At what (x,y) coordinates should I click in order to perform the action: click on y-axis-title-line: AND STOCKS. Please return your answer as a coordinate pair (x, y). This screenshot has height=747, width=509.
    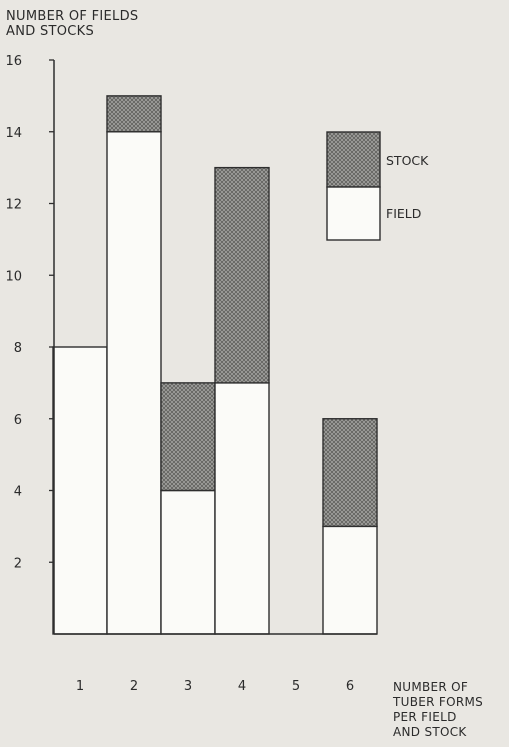
    Looking at the image, I should click on (50, 31).